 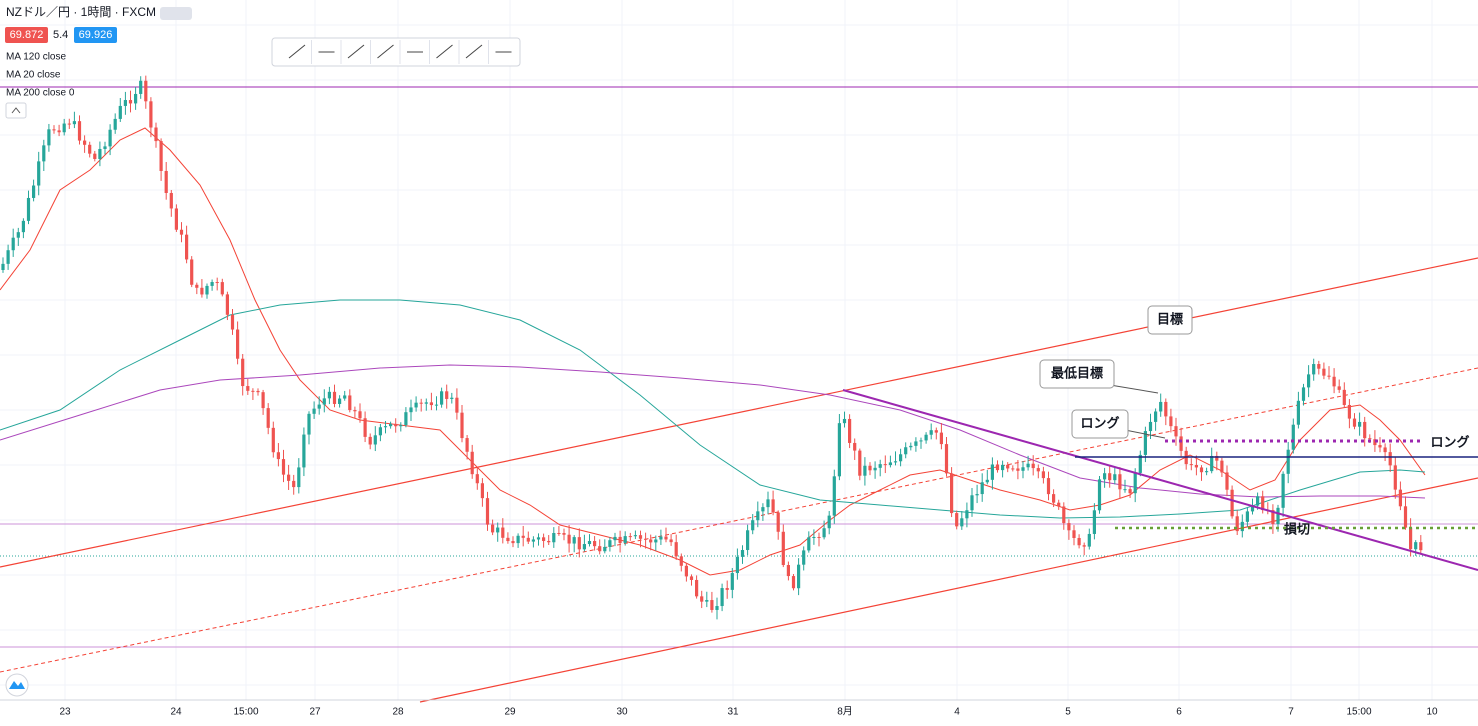 What do you see at coordinates (176, 13) in the screenshot?
I see `toggle` at bounding box center [176, 13].